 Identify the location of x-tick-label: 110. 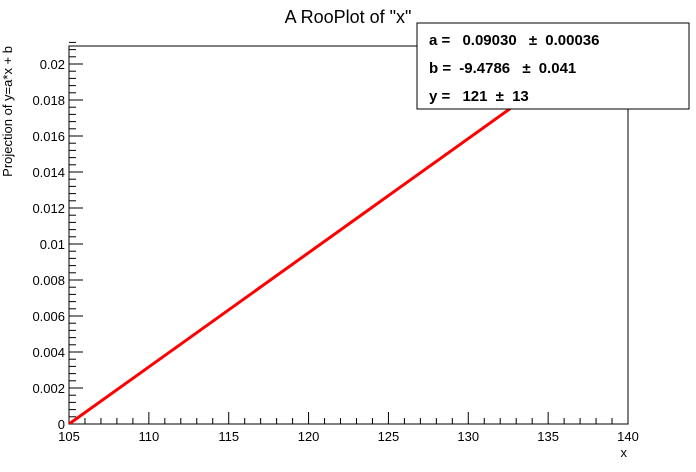
(148, 436).